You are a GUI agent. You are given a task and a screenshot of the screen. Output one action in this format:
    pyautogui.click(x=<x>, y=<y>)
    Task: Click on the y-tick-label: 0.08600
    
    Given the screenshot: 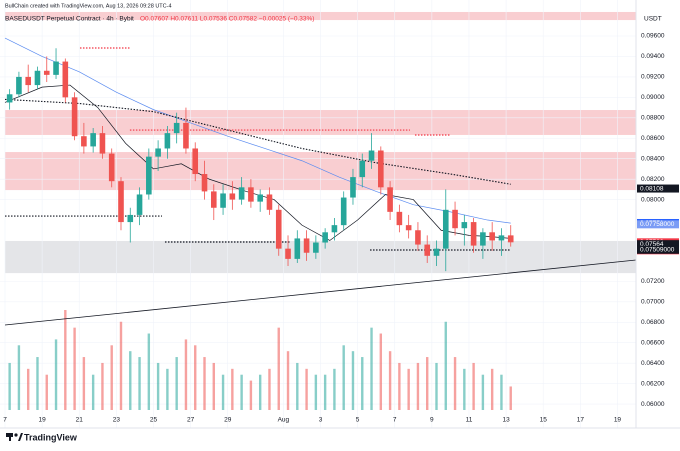 What is the action you would take?
    pyautogui.click(x=653, y=138)
    